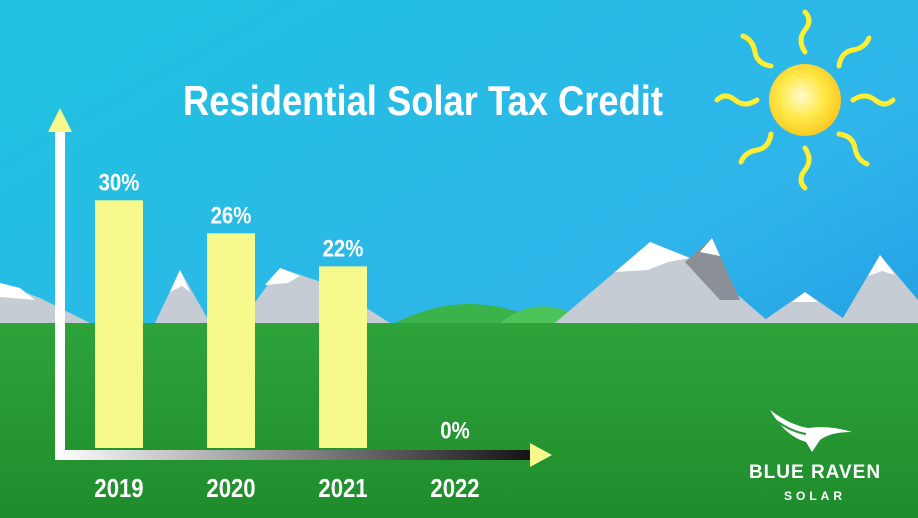 This screenshot has height=518, width=918. What do you see at coordinates (342, 488) in the screenshot?
I see `x-tick-label: 2021` at bounding box center [342, 488].